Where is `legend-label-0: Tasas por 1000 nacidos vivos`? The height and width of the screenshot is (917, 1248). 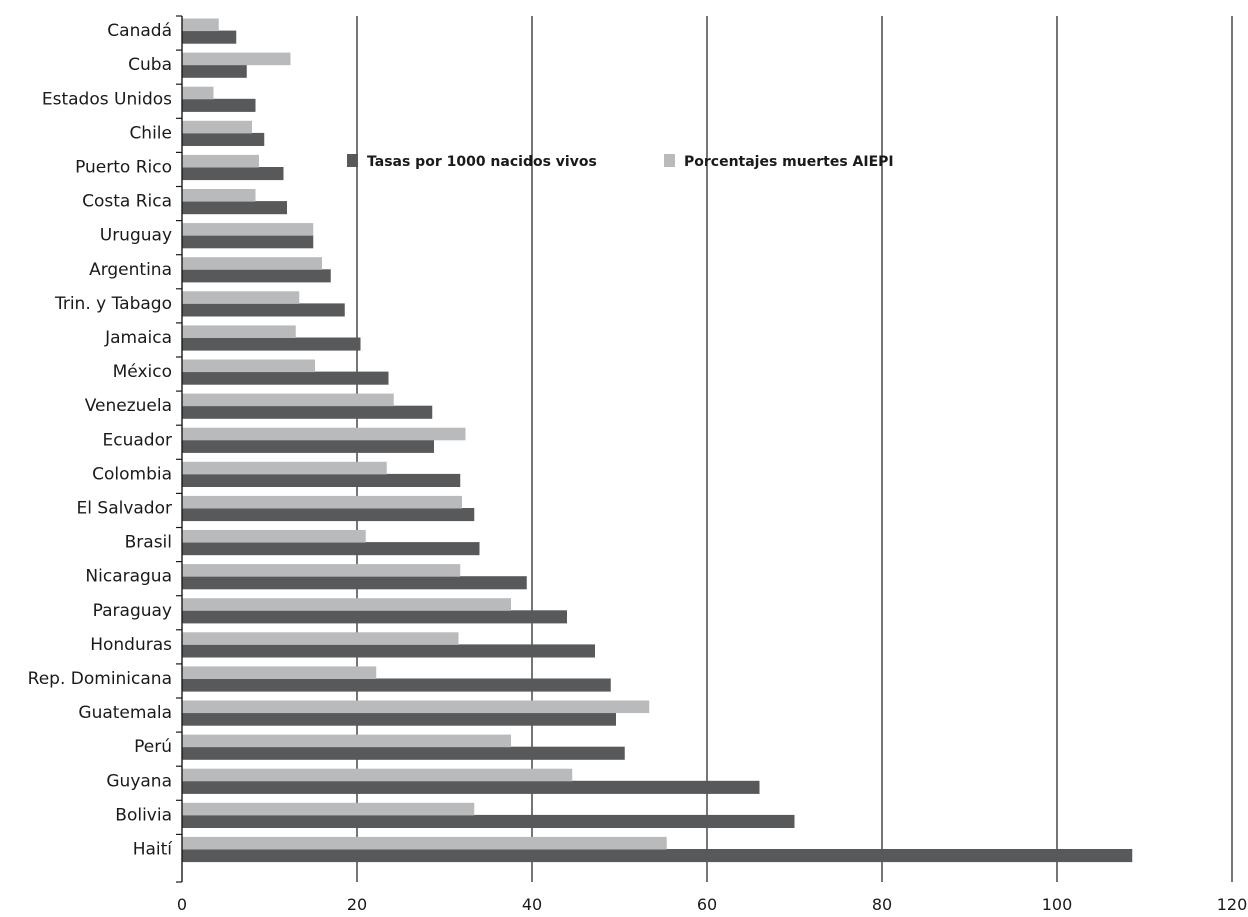 legend-label-0: Tasas por 1000 nacidos vivos is located at coordinates (482, 162).